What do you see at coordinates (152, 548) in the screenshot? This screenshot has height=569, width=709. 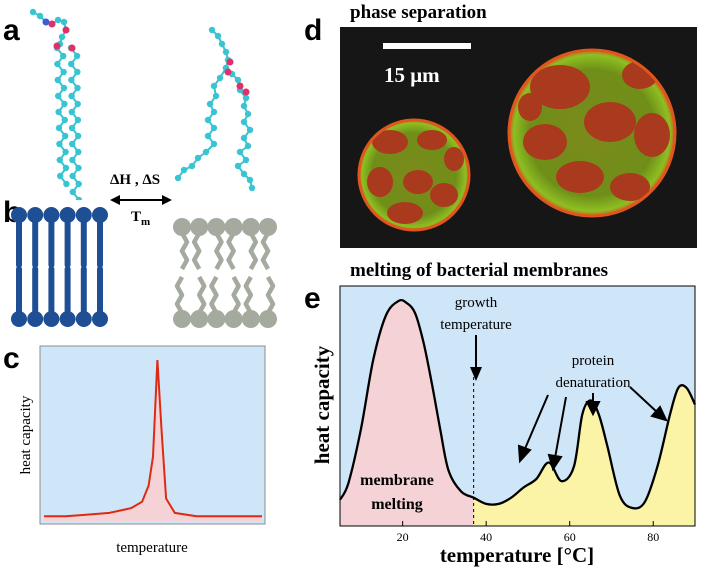 I see `c-xlabel: temperature` at bounding box center [152, 548].